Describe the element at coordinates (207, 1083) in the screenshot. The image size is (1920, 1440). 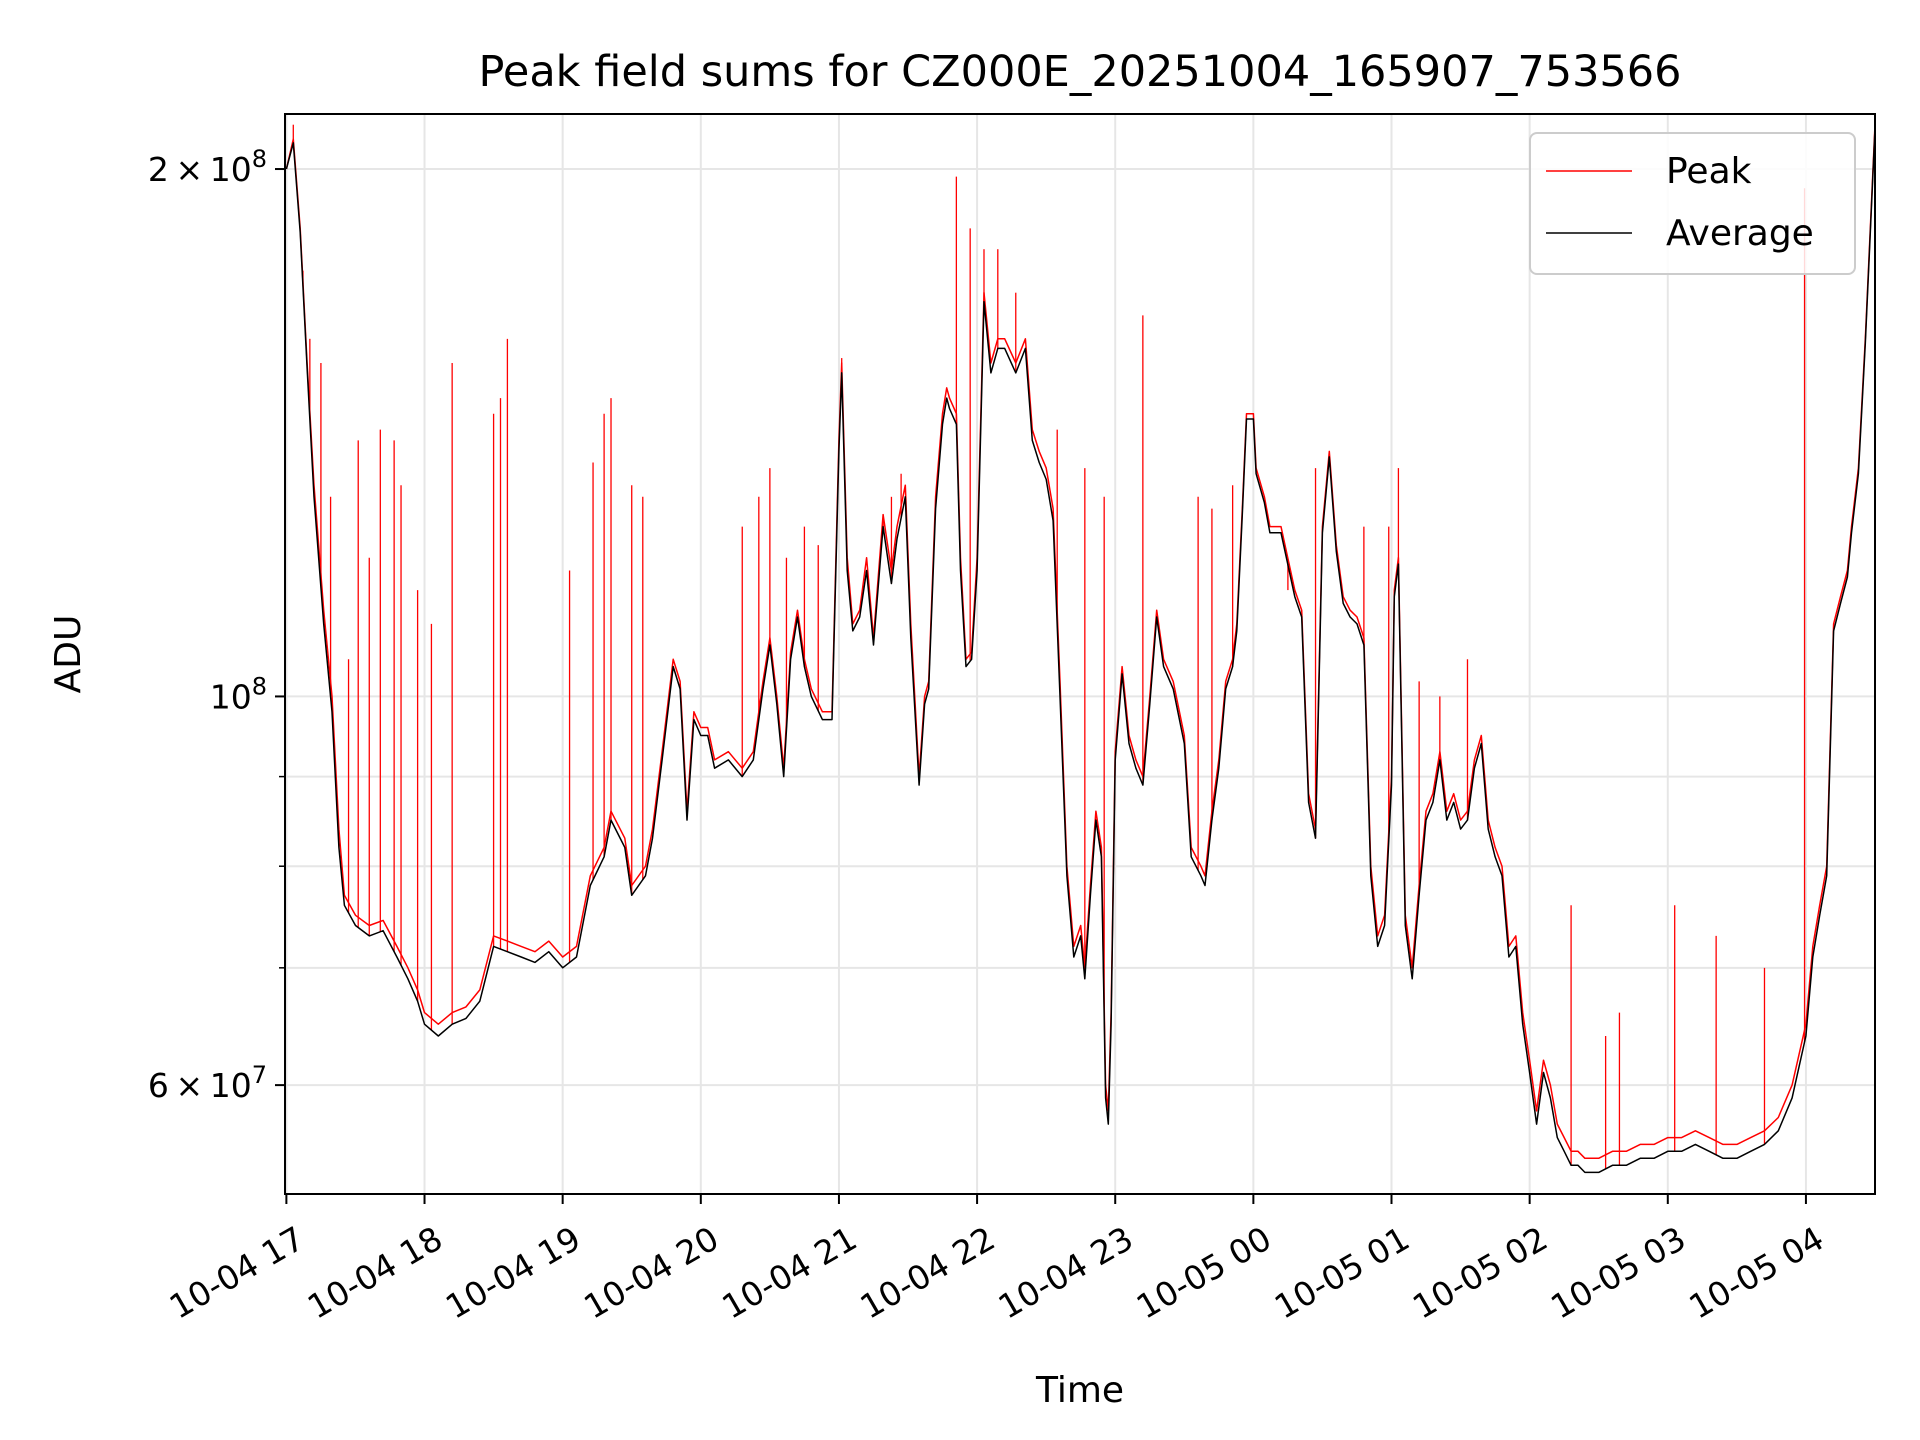
I see `y-tick-label: 6 × 10⁷` at that location.